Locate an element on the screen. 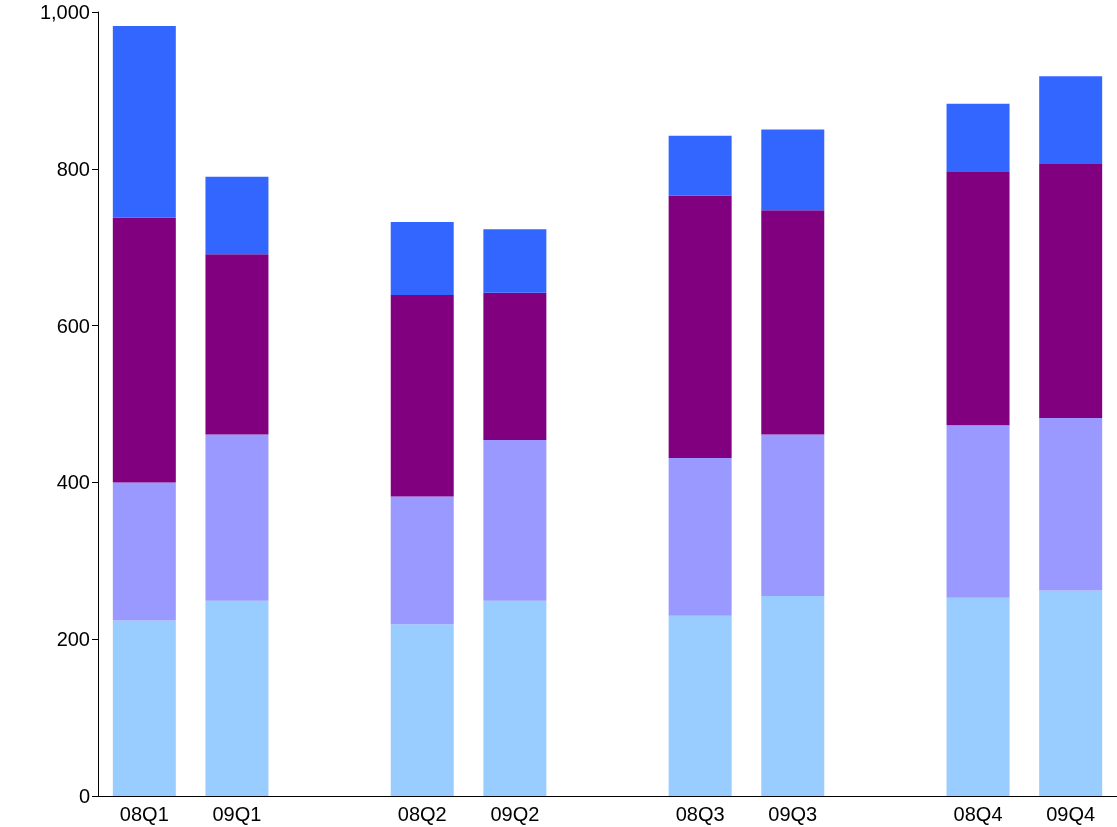 The height and width of the screenshot is (827, 1117). y-tick-label: 800 is located at coordinates (73, 168).